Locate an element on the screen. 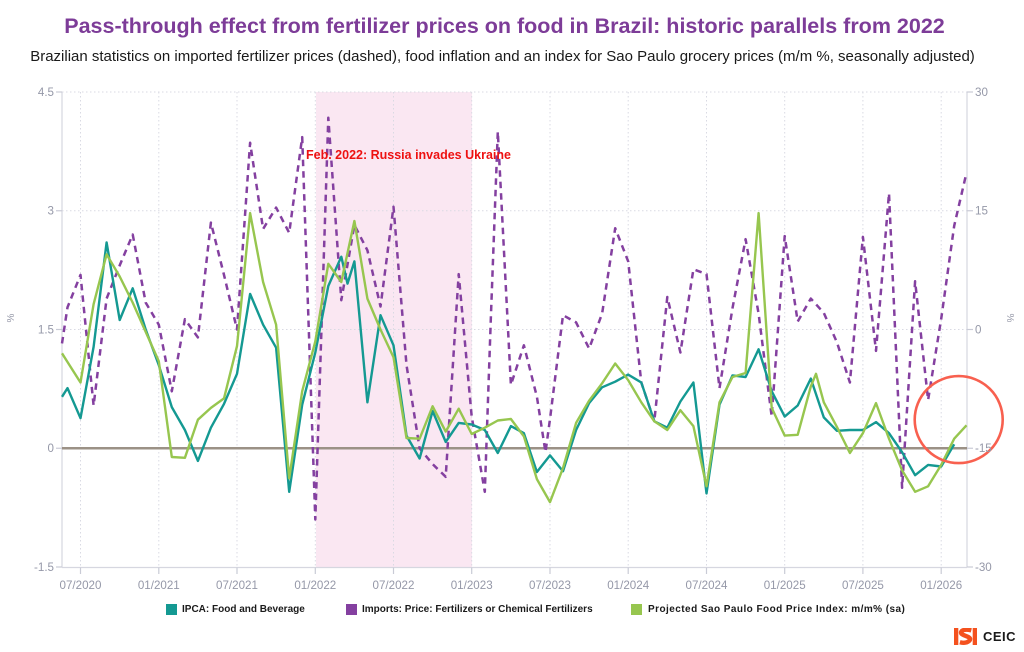 This screenshot has height=652, width=1024. svg-text: 4.5 is located at coordinates (46, 92).